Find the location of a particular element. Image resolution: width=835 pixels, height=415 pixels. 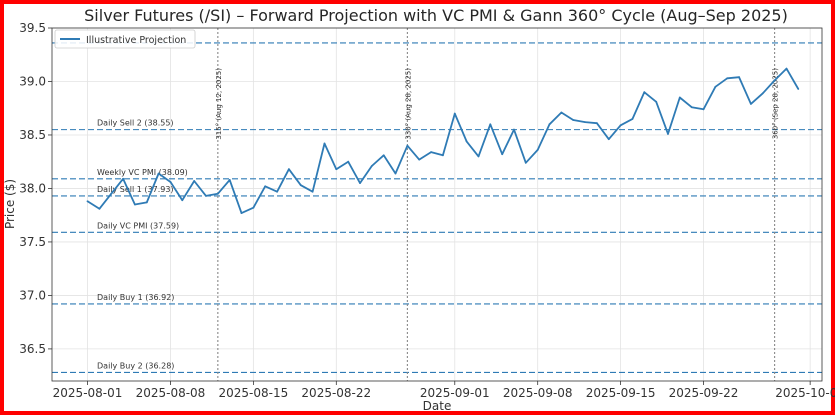

y-tick-label: 37.0 is located at coordinates (32, 295).